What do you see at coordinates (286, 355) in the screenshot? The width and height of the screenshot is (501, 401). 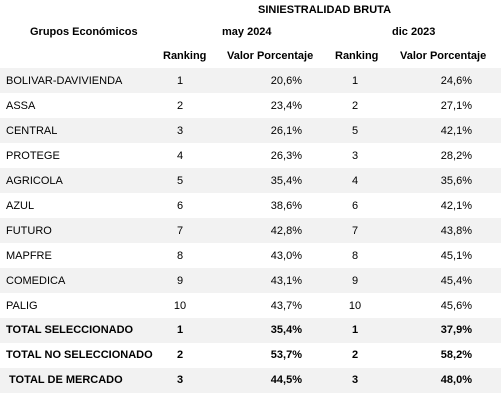 I see `cell-value-may-2024: 53,7%` at bounding box center [286, 355].